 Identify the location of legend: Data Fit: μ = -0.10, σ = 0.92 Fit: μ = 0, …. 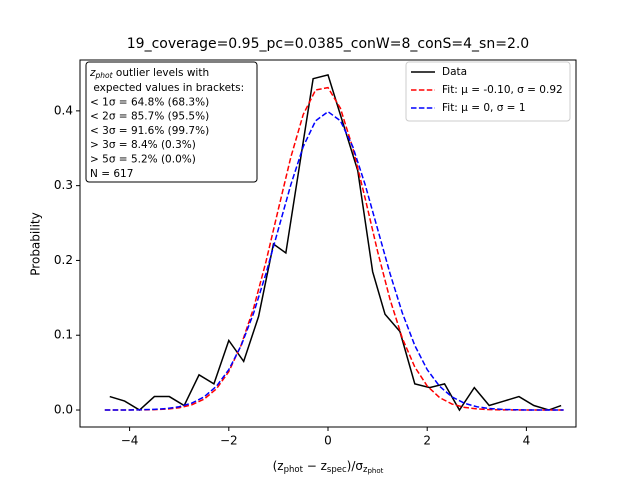
(488, 91).